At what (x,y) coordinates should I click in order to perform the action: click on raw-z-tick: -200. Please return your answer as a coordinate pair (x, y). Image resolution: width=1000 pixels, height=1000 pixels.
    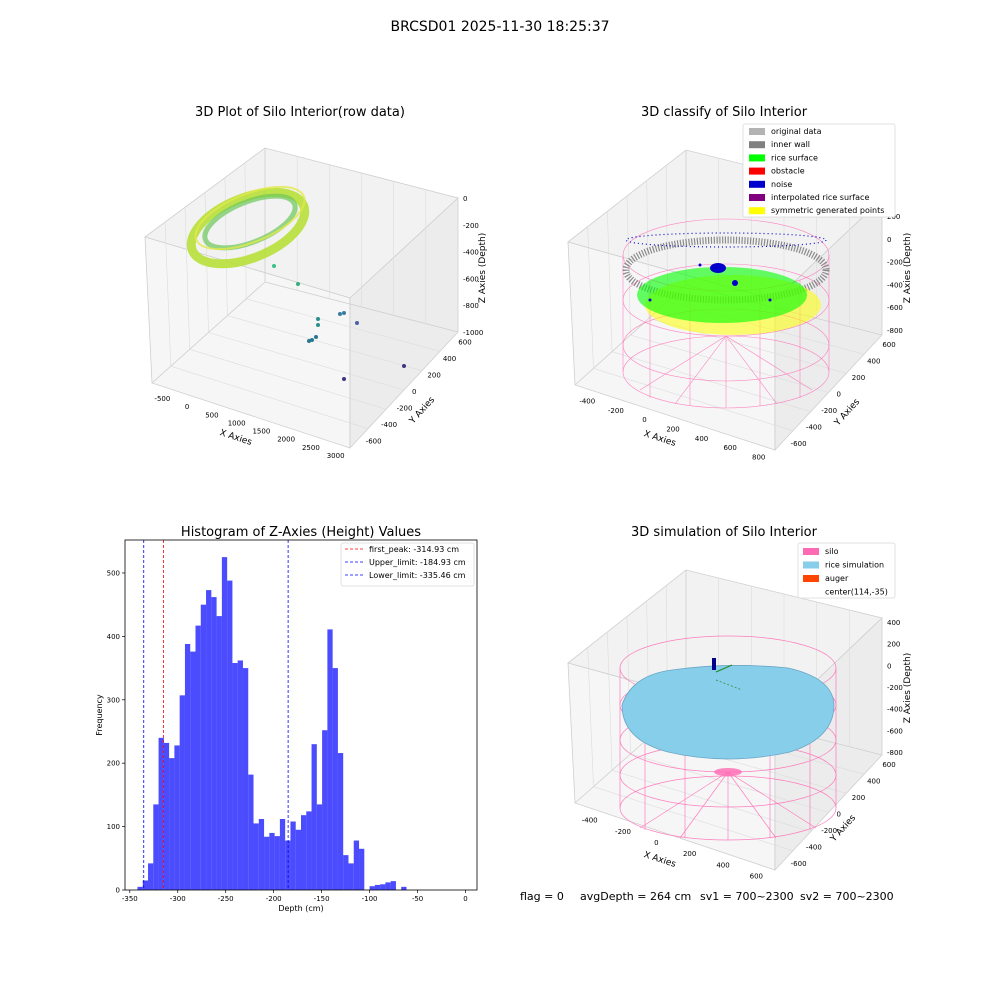
    Looking at the image, I should click on (471, 226).